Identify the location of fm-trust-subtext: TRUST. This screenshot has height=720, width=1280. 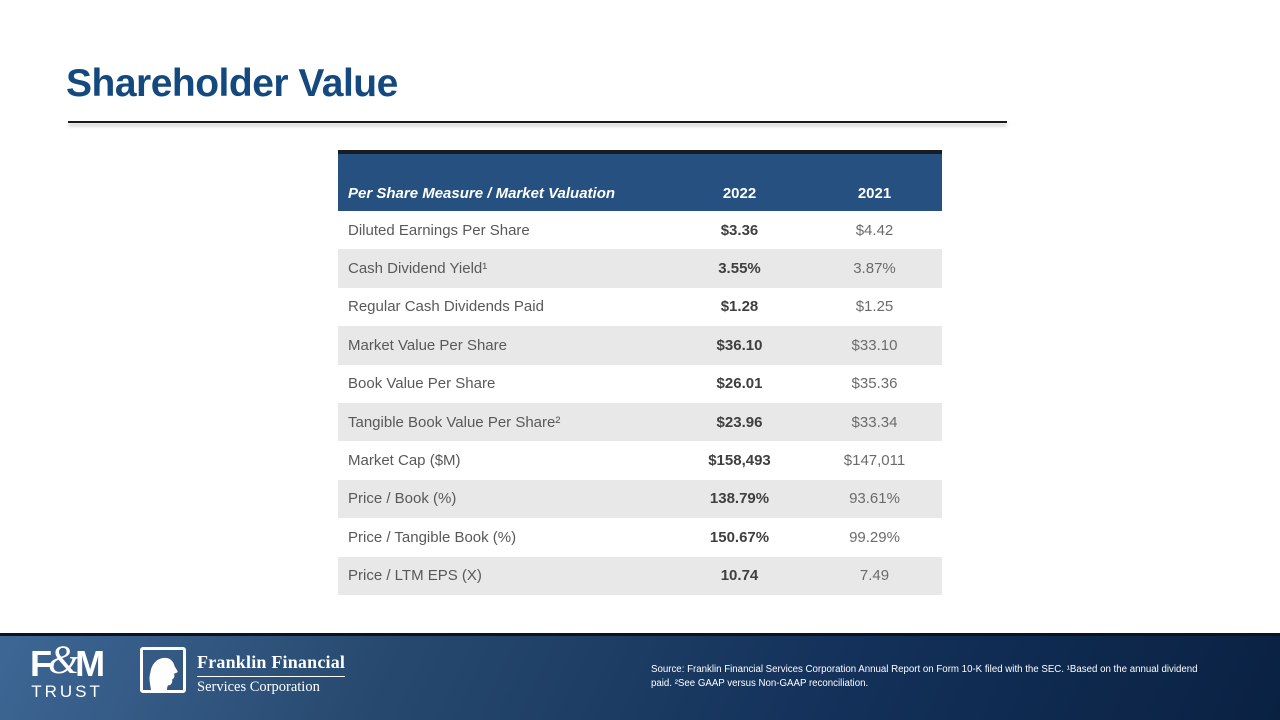
(67, 691).